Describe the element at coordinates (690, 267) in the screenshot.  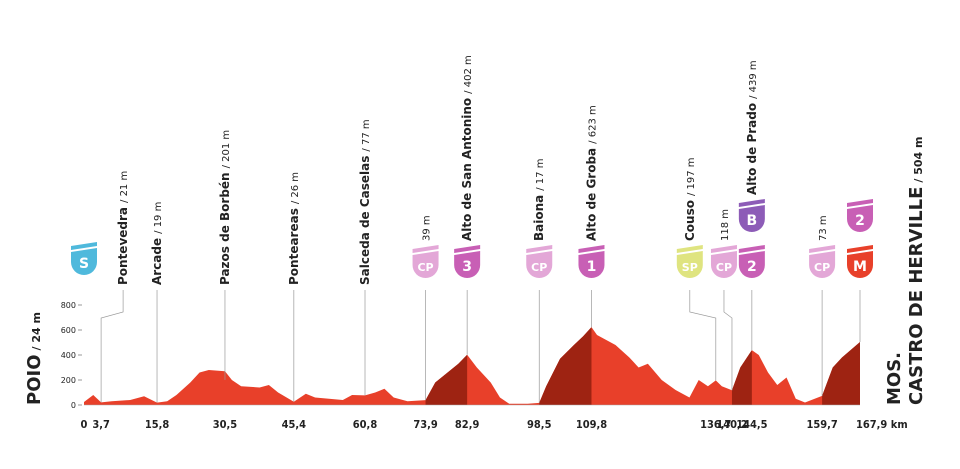
I see `badge-text: SP` at that location.